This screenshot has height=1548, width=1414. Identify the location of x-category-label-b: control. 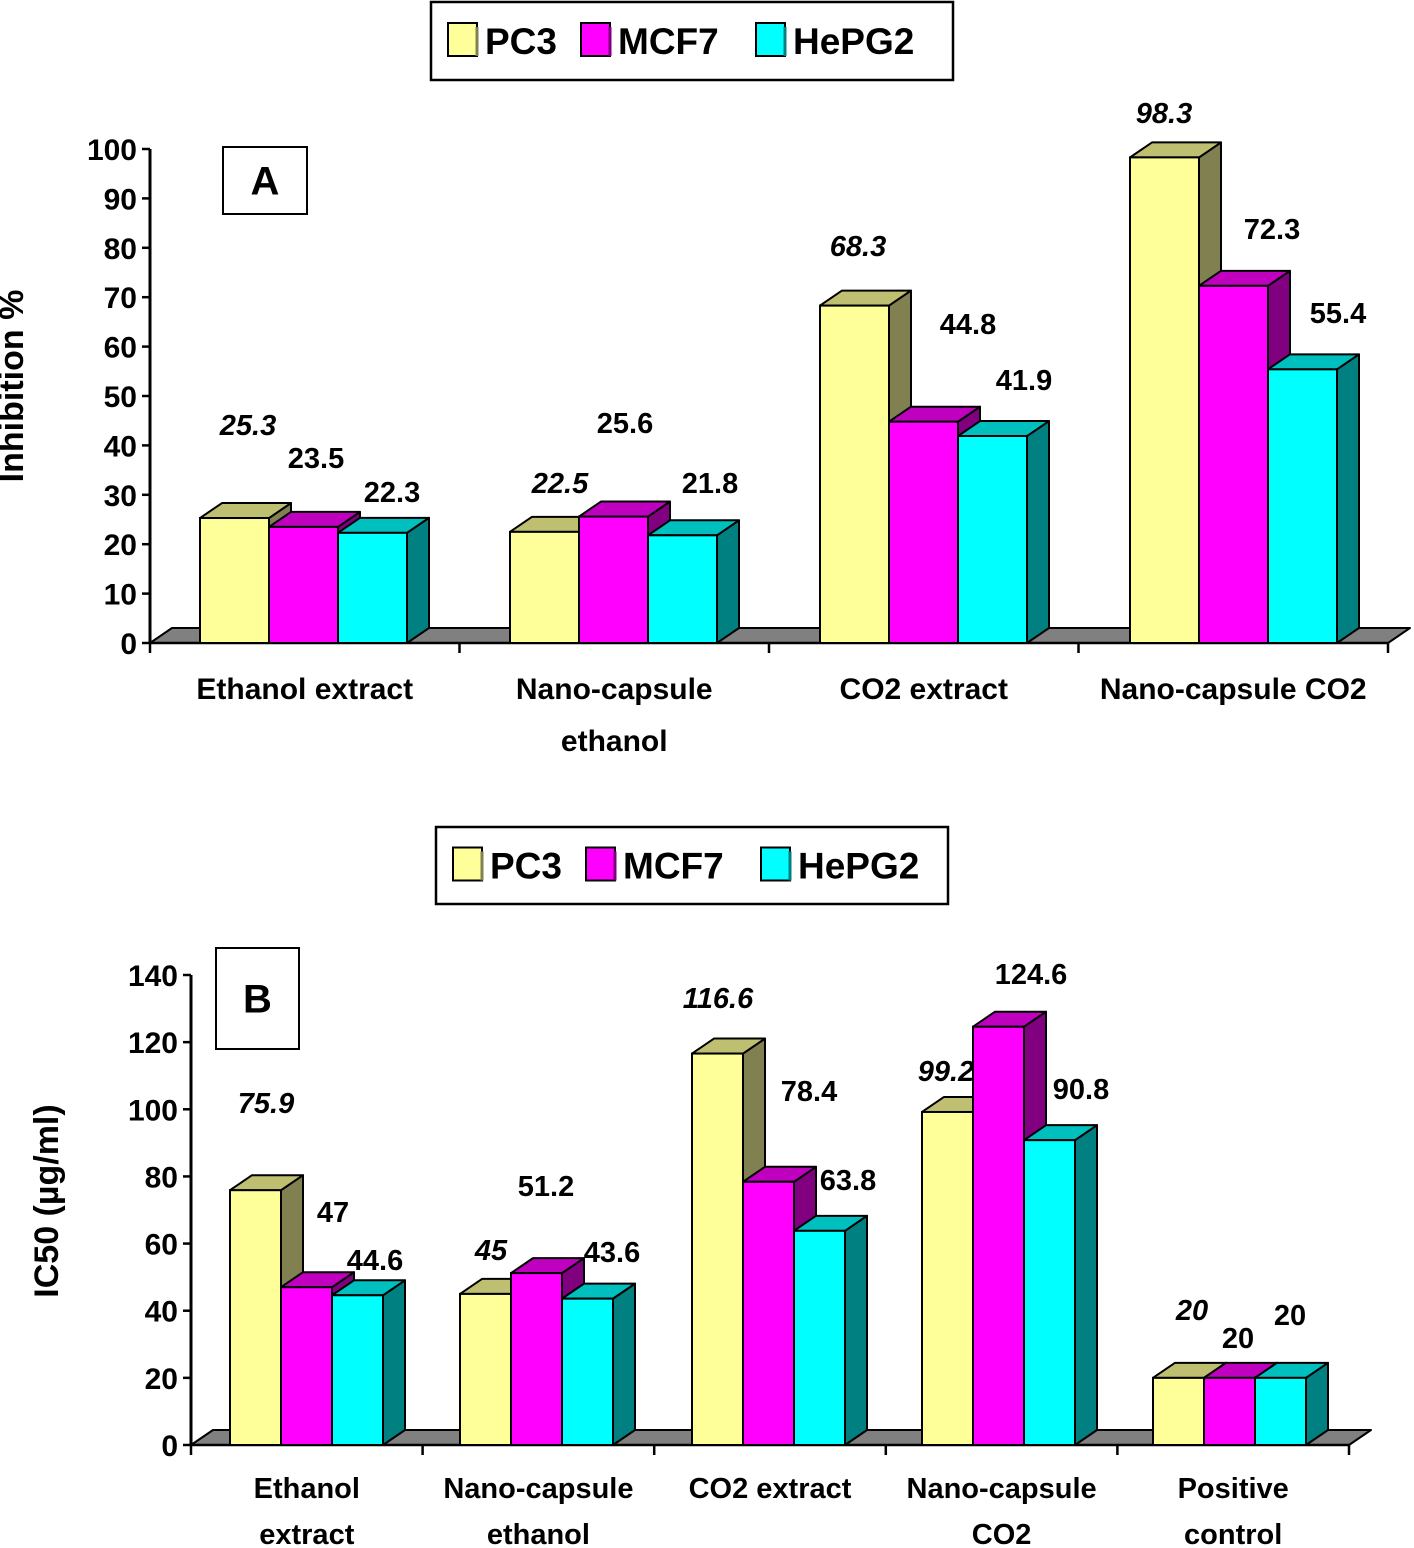
(1233, 1533).